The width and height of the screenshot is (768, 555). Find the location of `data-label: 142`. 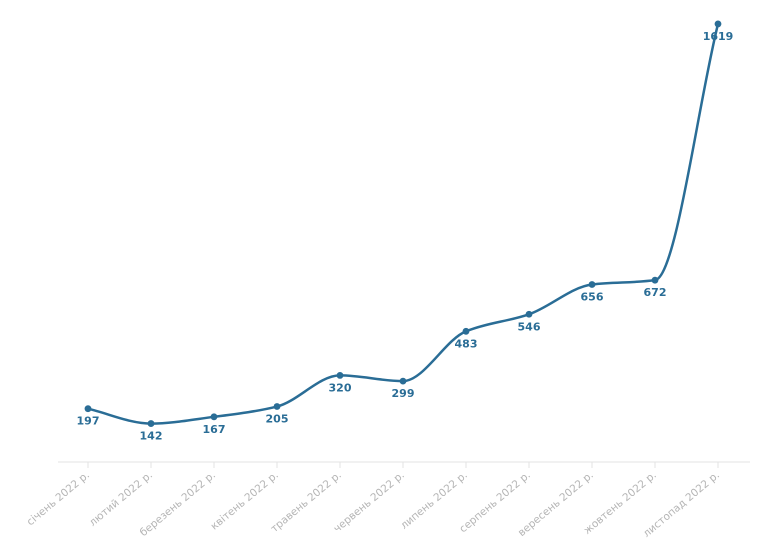

data-label: 142 is located at coordinates (151, 436).